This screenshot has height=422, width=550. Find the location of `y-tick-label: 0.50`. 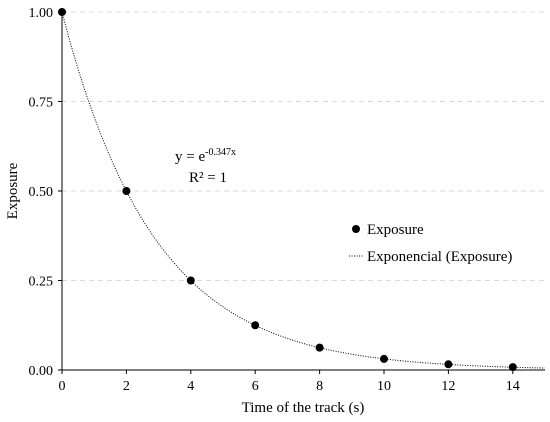

y-tick-label: 0.50 is located at coordinates (41, 192).